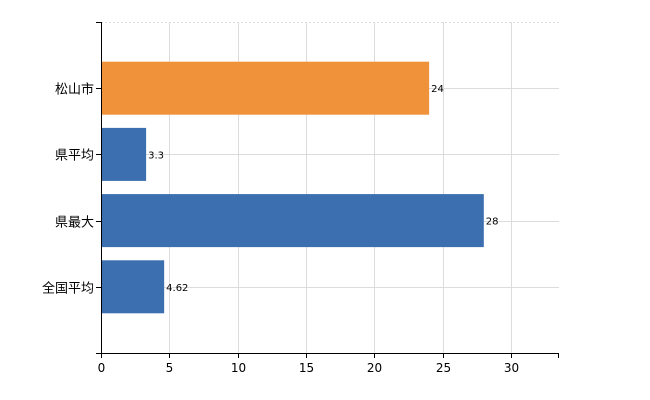  Describe the element at coordinates (306, 368) in the screenshot. I see `x-tick-label-4: 15` at that location.